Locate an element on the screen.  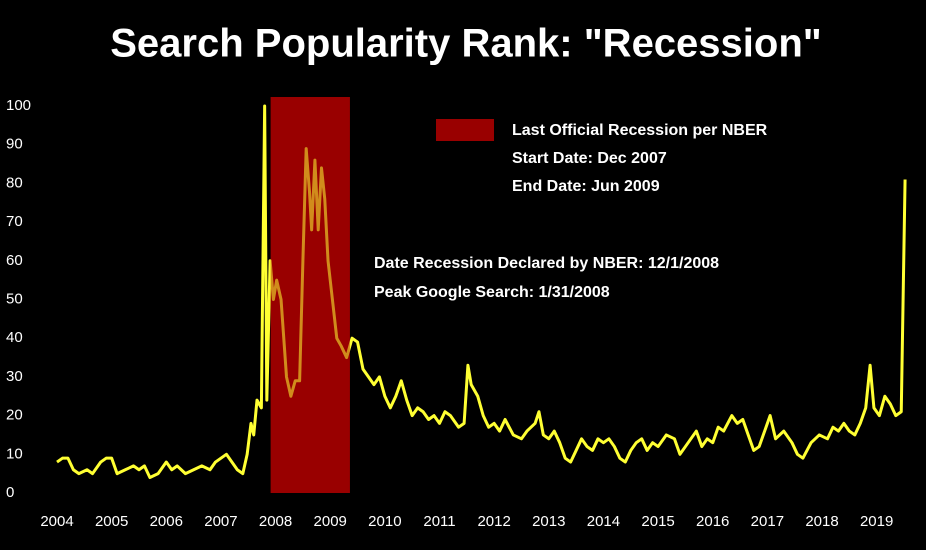
x-tick-label: 2007 is located at coordinates (220, 521).